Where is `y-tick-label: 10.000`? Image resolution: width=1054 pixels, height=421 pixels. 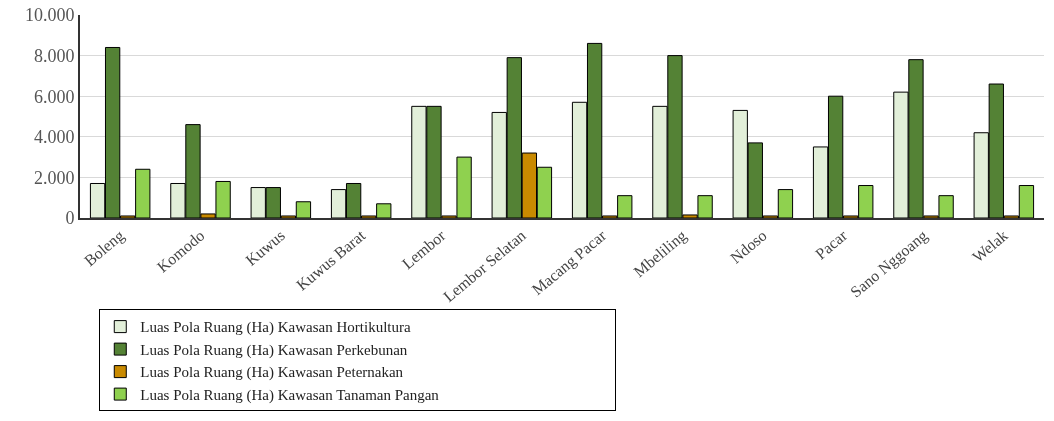 y-tick-label: 10.000 is located at coordinates (49, 15).